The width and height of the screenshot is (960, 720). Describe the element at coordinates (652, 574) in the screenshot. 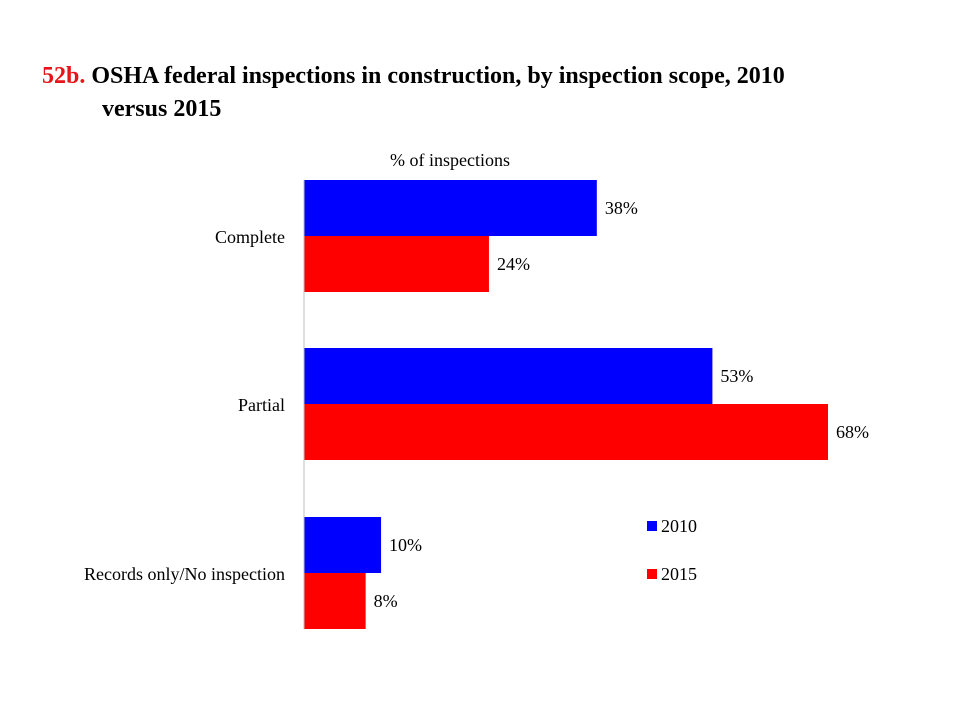

I see `legend-swatch-2015` at that location.